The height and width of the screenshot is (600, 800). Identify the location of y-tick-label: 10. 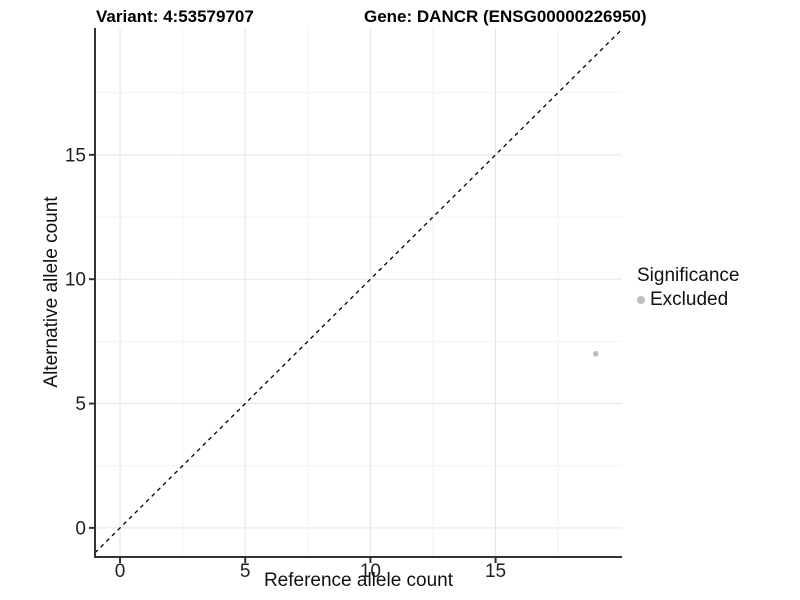
(75, 280).